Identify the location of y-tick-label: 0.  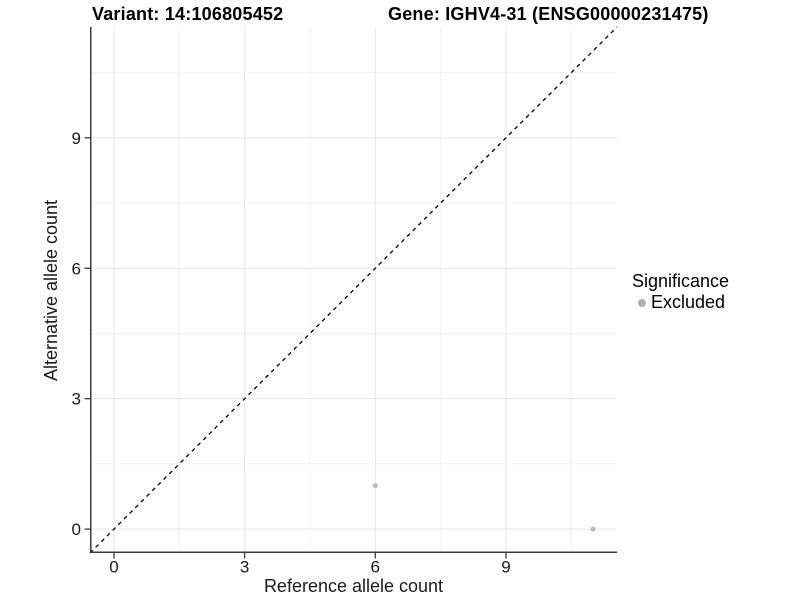
(76, 529).